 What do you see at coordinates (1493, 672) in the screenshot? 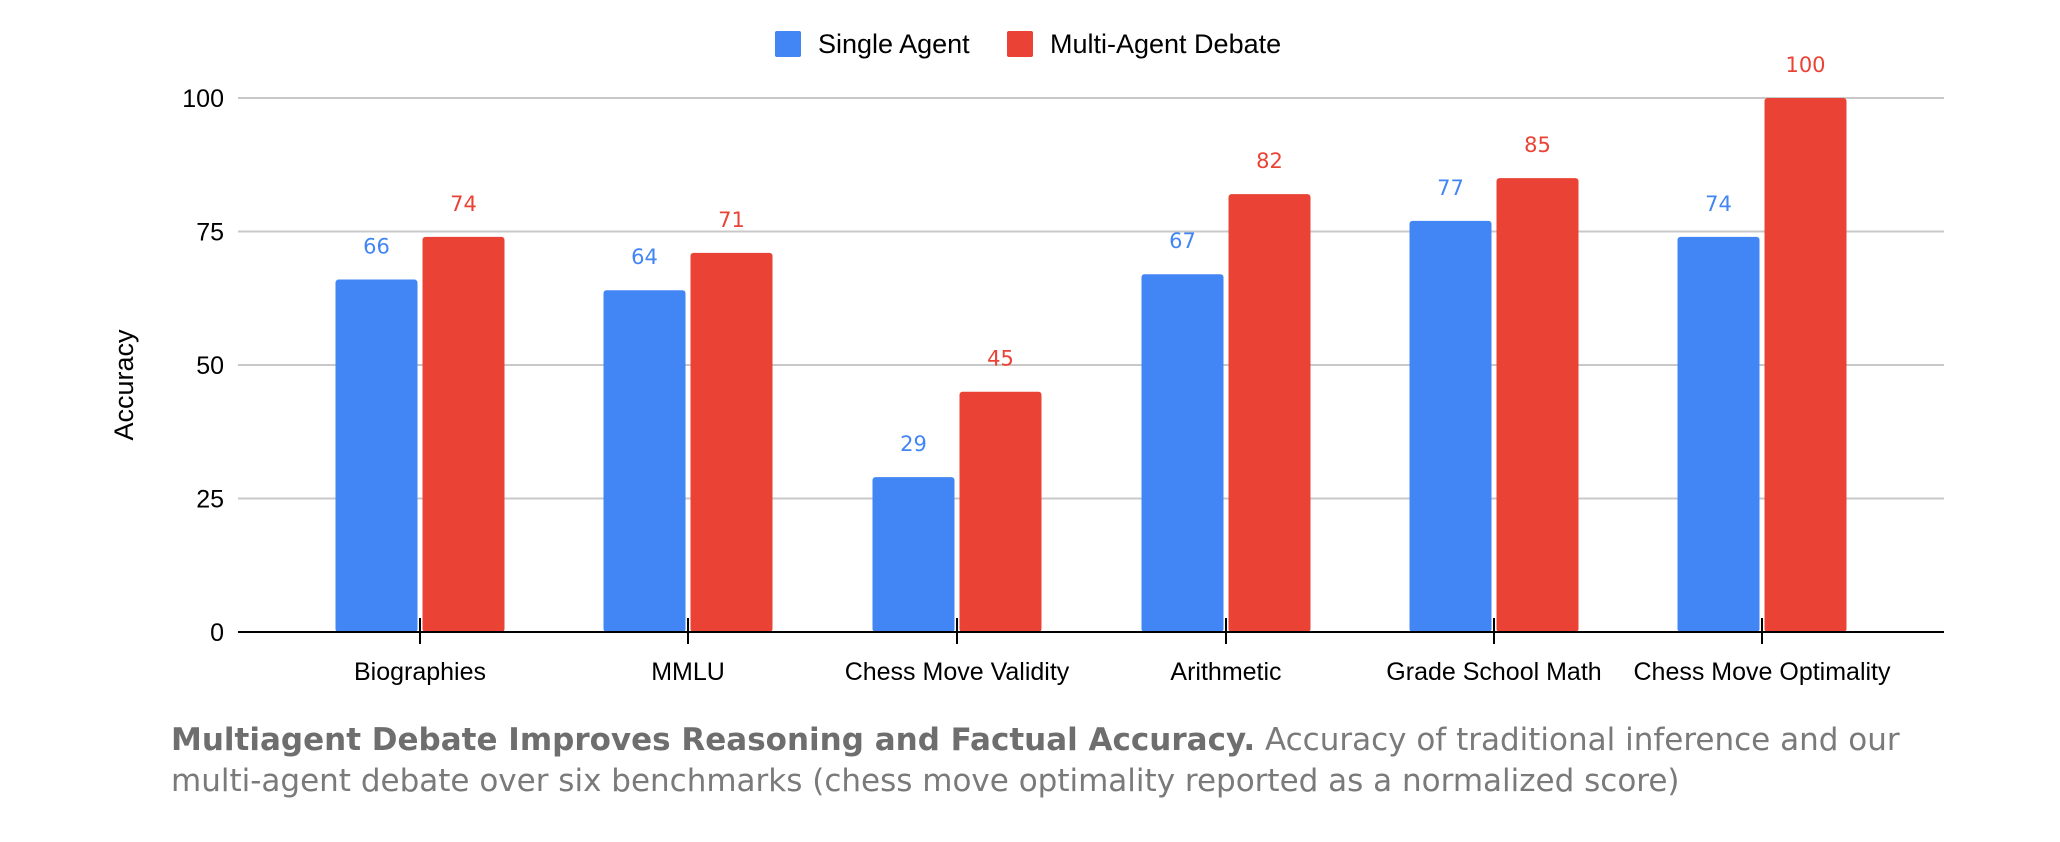
I see `x-tick-label: Grade School Math` at bounding box center [1493, 672].